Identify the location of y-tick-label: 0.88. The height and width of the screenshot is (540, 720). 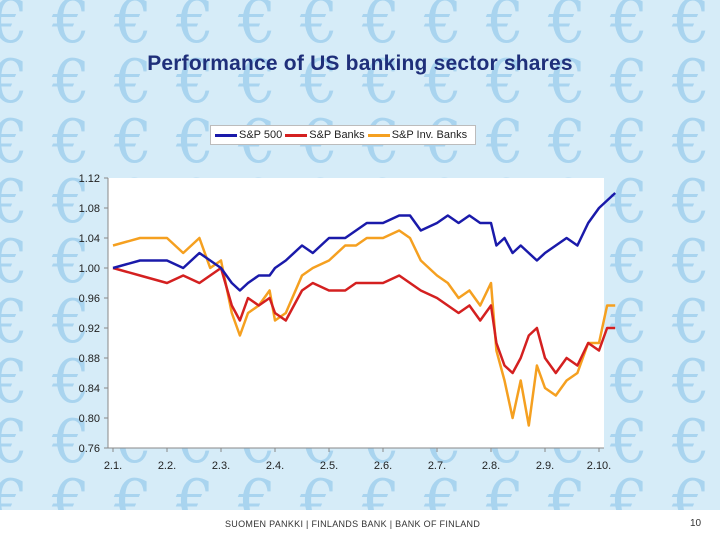
(89, 359).